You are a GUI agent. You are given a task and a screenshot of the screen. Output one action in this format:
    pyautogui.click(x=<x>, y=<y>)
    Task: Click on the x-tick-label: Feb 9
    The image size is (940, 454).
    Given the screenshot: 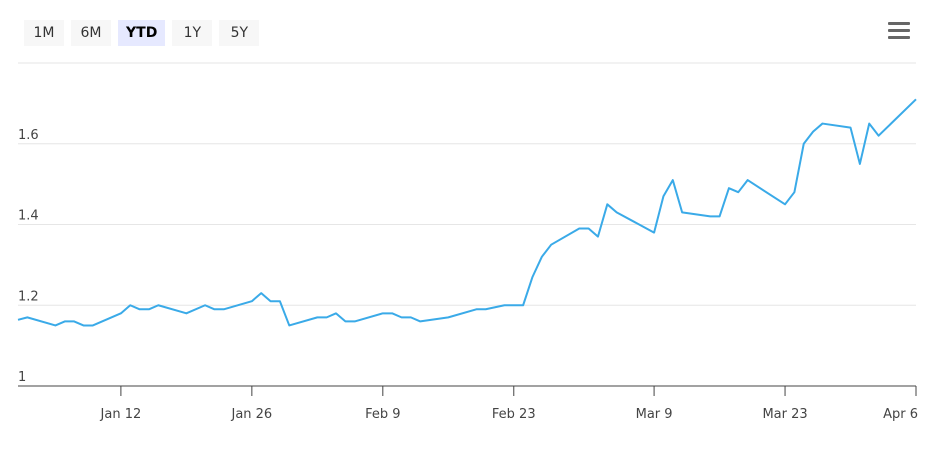 What is the action you would take?
    pyautogui.click(x=382, y=414)
    